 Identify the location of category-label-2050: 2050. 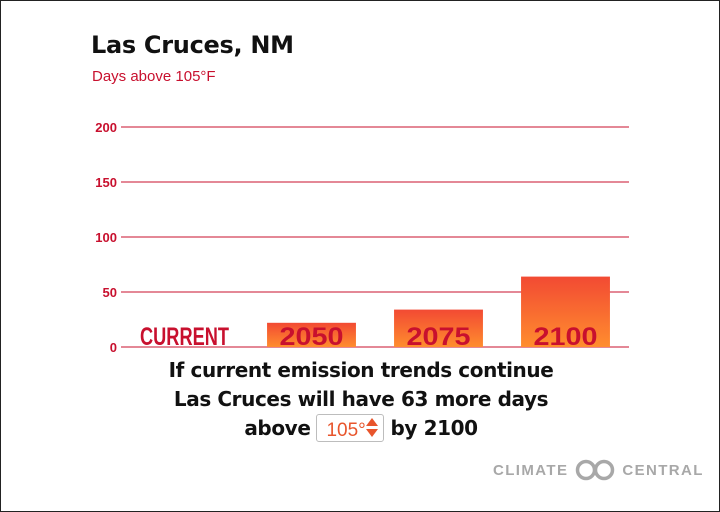
(312, 337).